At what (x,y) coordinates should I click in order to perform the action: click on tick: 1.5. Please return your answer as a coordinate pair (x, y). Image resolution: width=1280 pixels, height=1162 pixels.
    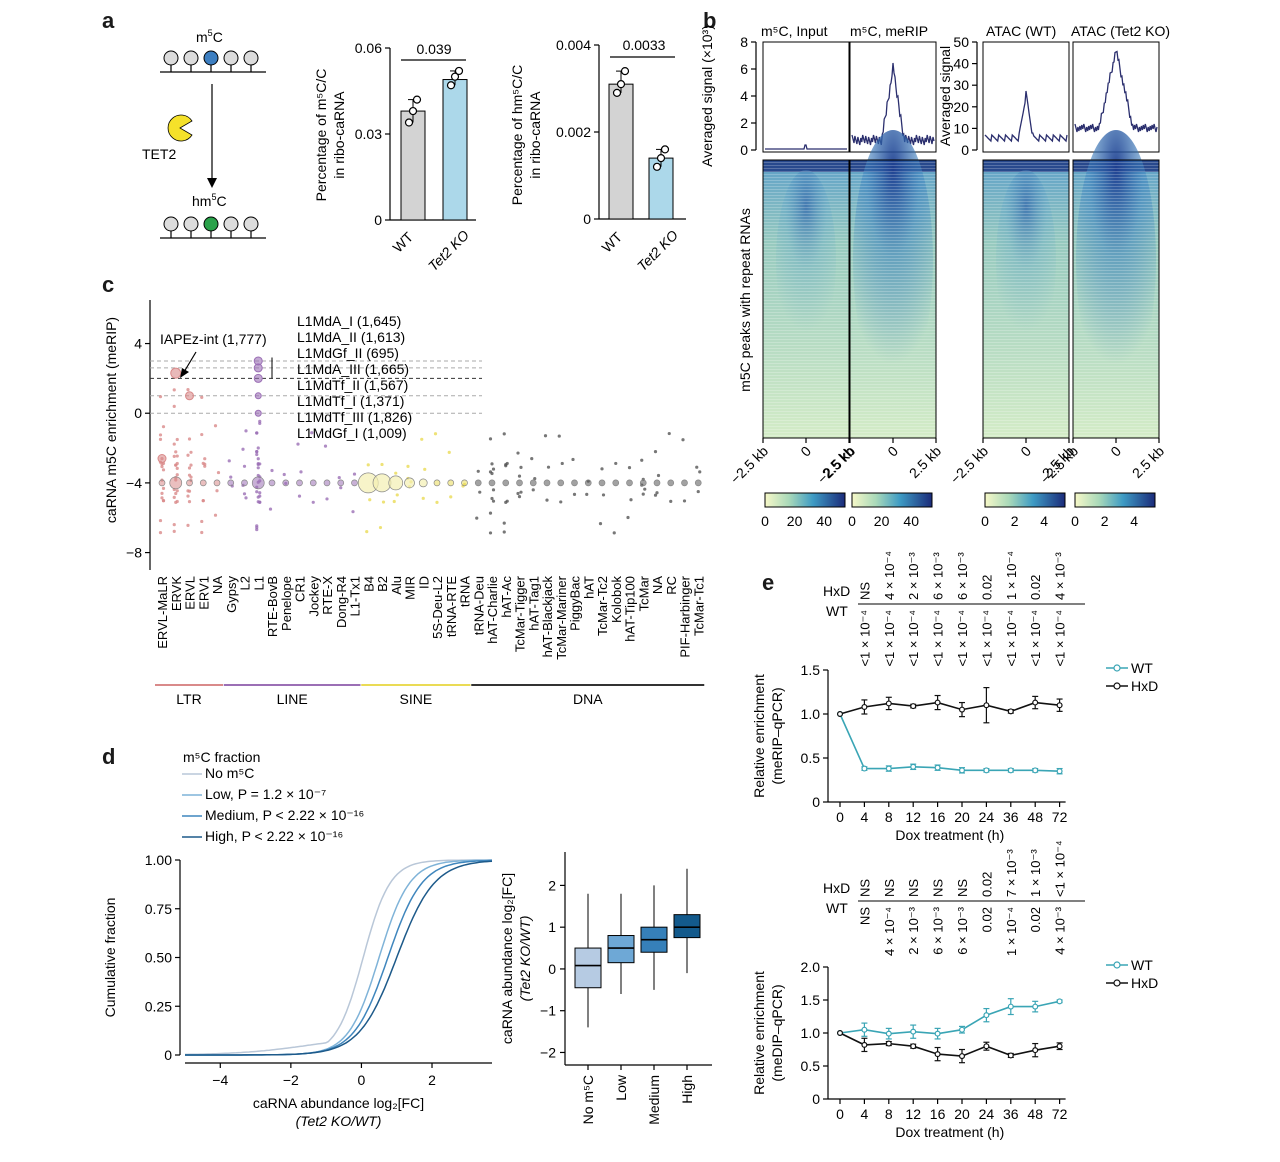
    Looking at the image, I should click on (811, 670).